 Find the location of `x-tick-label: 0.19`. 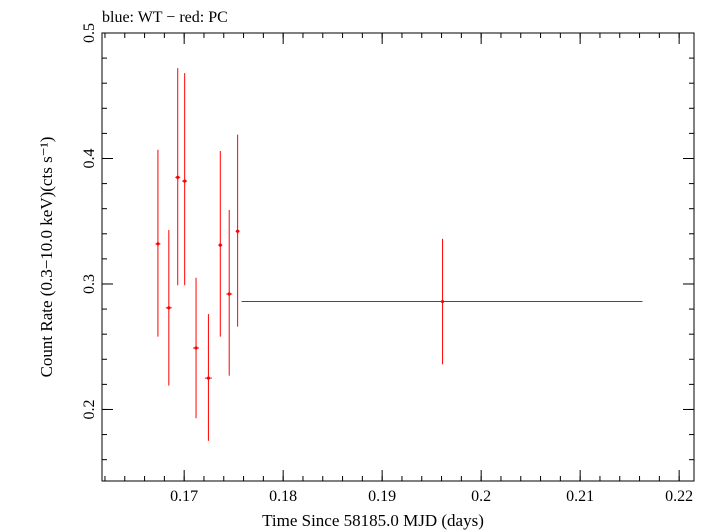

x-tick-label: 0.19 is located at coordinates (382, 496).